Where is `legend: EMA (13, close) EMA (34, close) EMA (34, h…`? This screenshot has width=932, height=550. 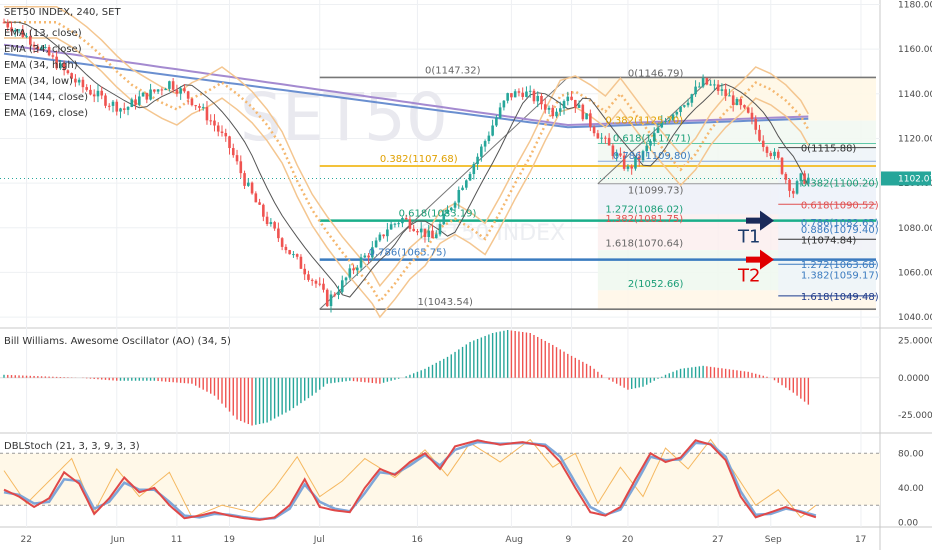
legend: EMA (13, close) EMA (34, close) EMA (34, h… is located at coordinates (46, 73).